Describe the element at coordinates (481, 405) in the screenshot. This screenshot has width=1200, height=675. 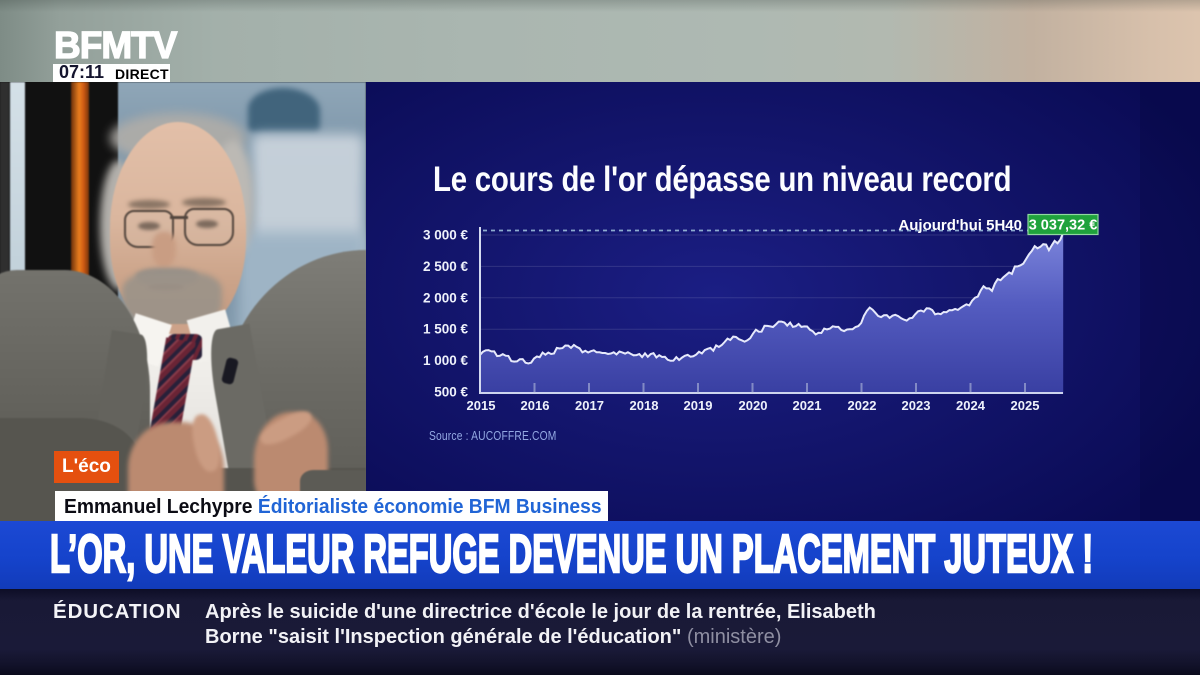
I see `svg-text: 2015` at that location.